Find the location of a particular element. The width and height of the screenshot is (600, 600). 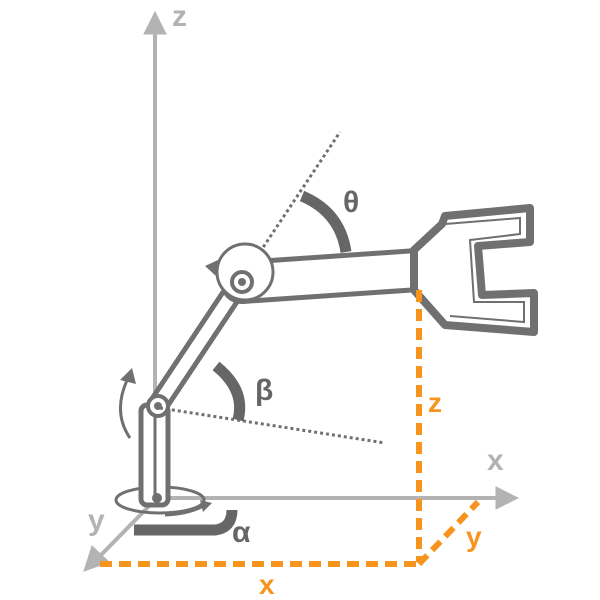

beta-arc is located at coordinates (229, 391).